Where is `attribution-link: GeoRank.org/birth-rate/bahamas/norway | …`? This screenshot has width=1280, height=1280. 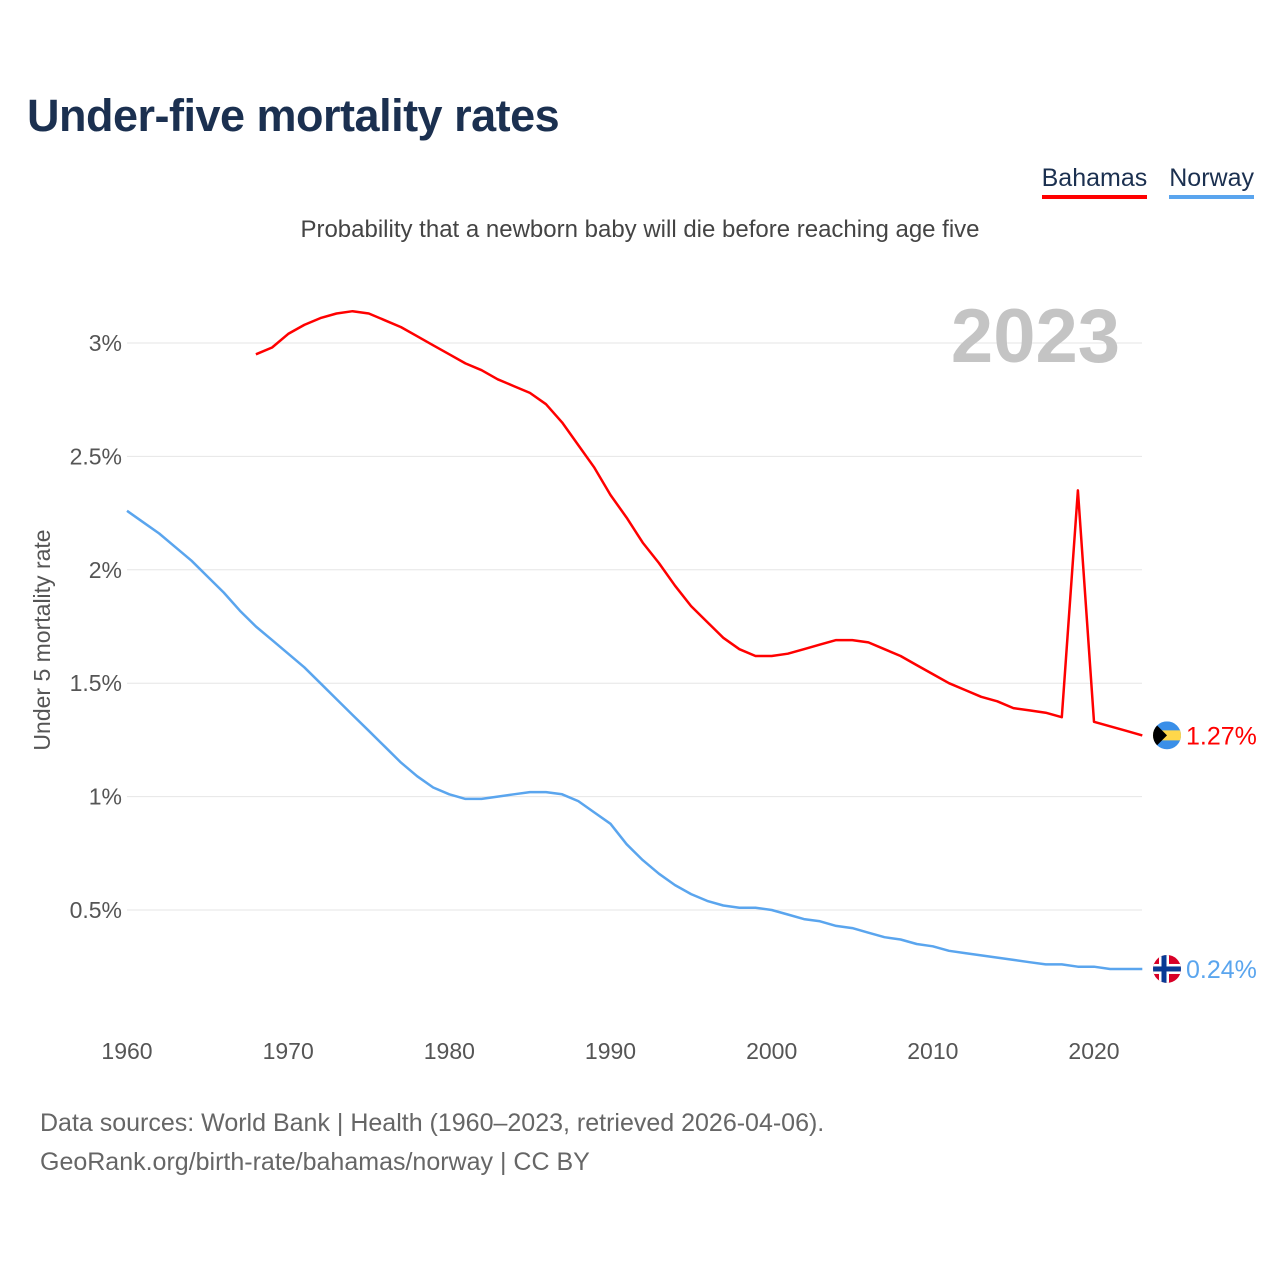
attribution-link: GeoRank.org/birth-rate/bahamas/norway | … is located at coordinates (315, 1162).